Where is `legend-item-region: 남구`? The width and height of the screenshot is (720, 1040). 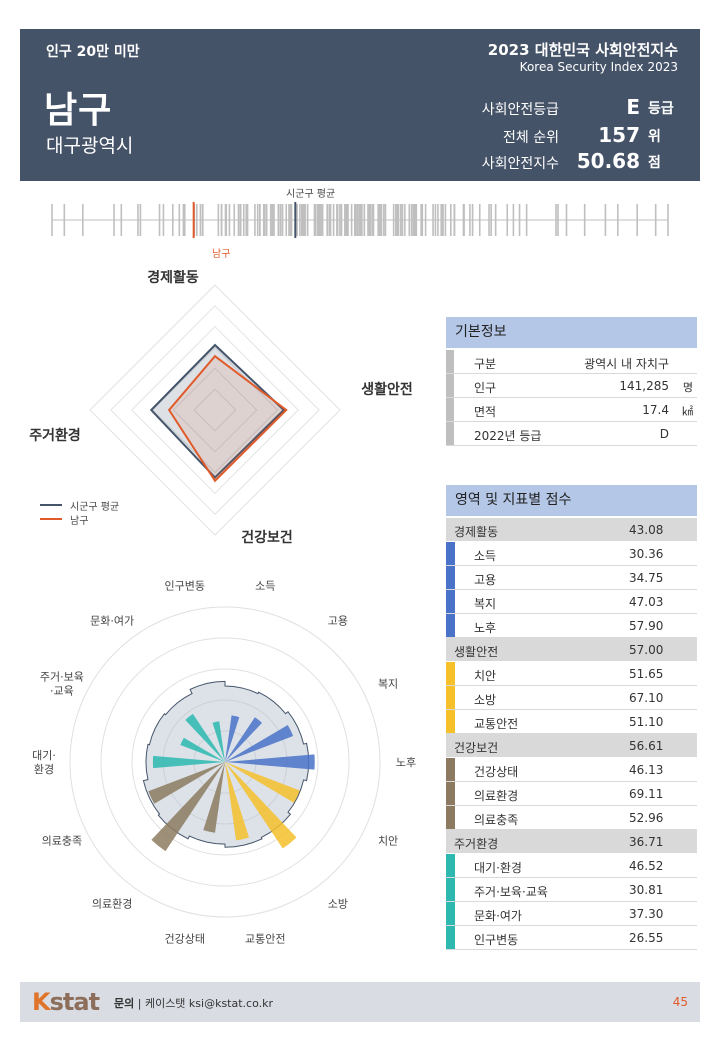
legend-item-region: 남구 is located at coordinates (79, 519).